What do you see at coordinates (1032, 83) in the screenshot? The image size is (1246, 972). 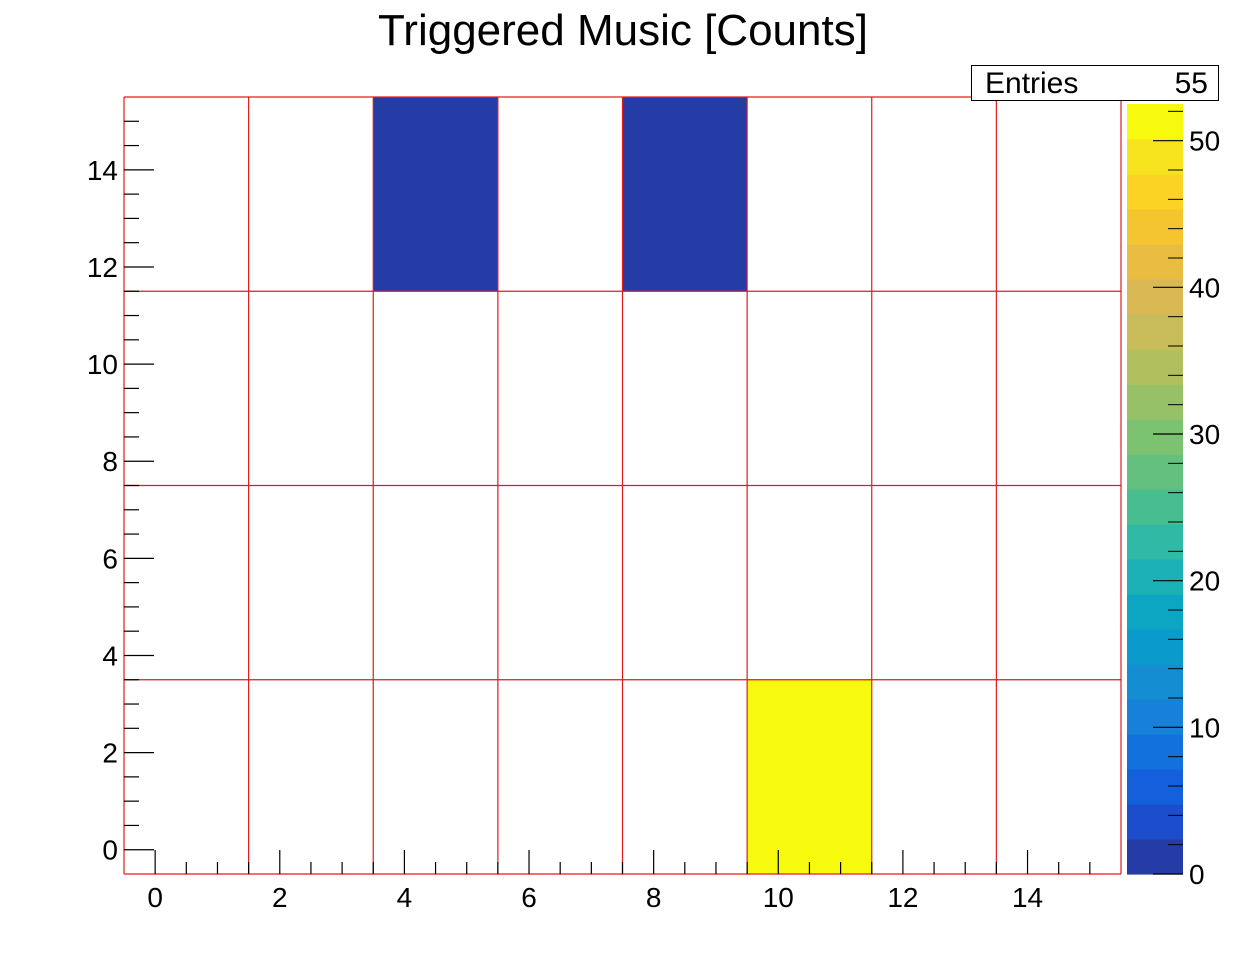 I see `stats-entries-label: Entries` at bounding box center [1032, 83].